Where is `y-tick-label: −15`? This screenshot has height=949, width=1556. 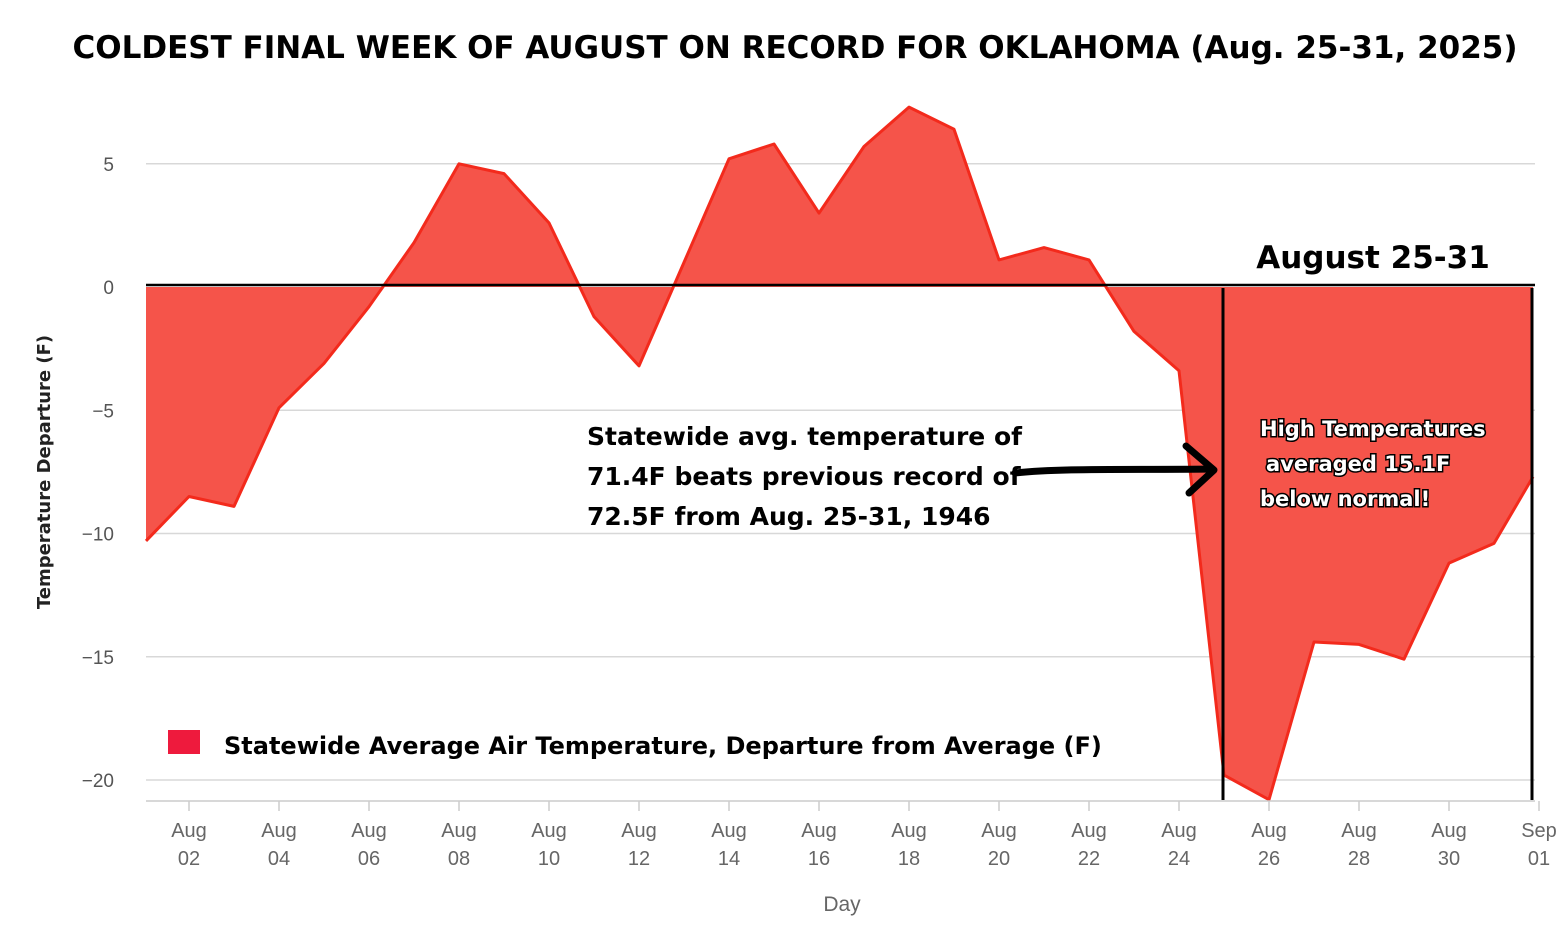 y-tick-label: −15 is located at coordinates (98, 658).